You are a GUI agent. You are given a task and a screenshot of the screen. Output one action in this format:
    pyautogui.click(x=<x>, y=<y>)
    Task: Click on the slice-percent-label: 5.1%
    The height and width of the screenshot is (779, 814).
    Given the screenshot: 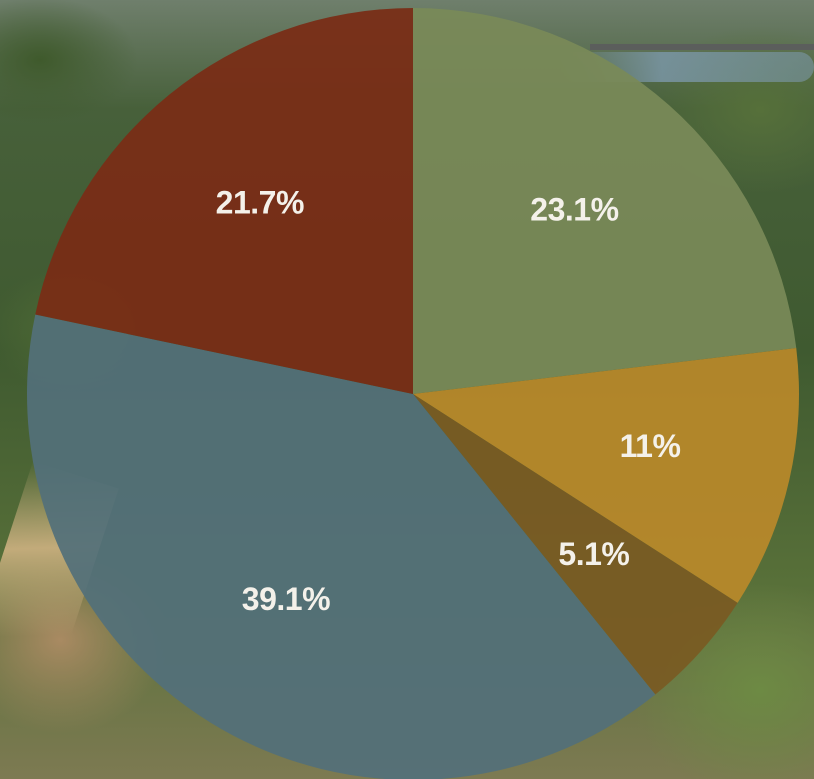 What is the action you would take?
    pyautogui.click(x=593, y=554)
    